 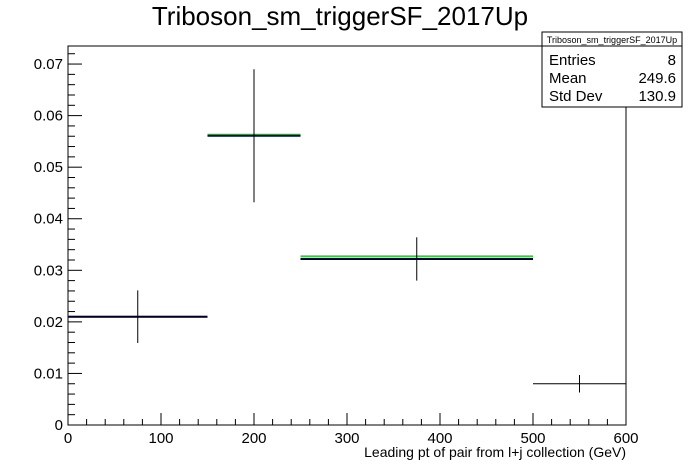 What do you see at coordinates (346, 438) in the screenshot?
I see `x-tick-label: 300` at bounding box center [346, 438].